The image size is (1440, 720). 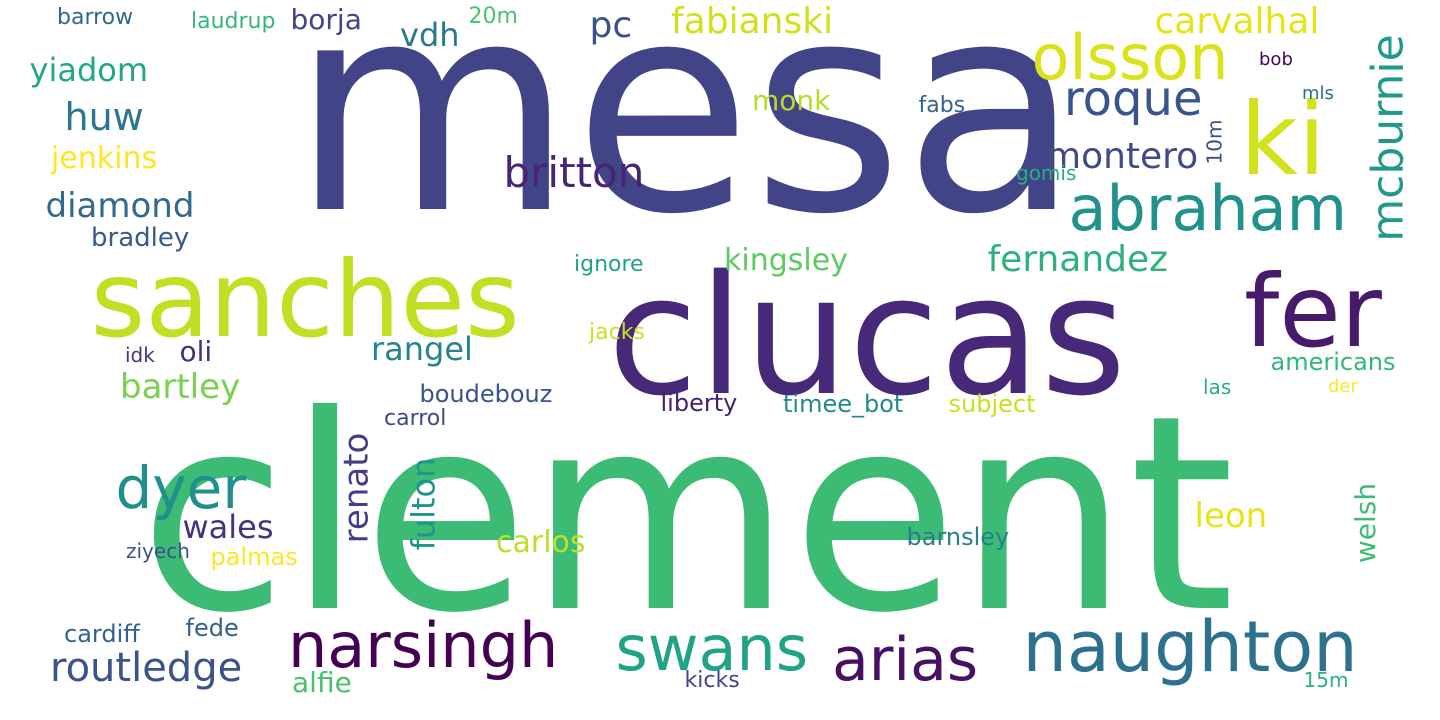 I want to click on word-bradley: bradley, so click(x=140, y=238).